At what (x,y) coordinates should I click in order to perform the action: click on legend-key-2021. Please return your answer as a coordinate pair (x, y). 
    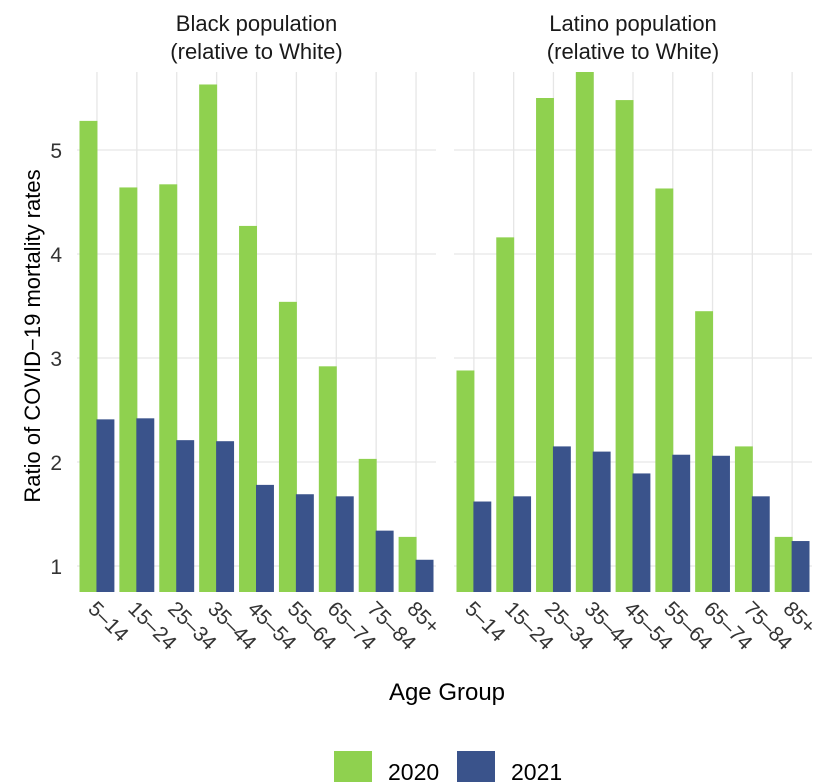
    Looking at the image, I should click on (476, 766).